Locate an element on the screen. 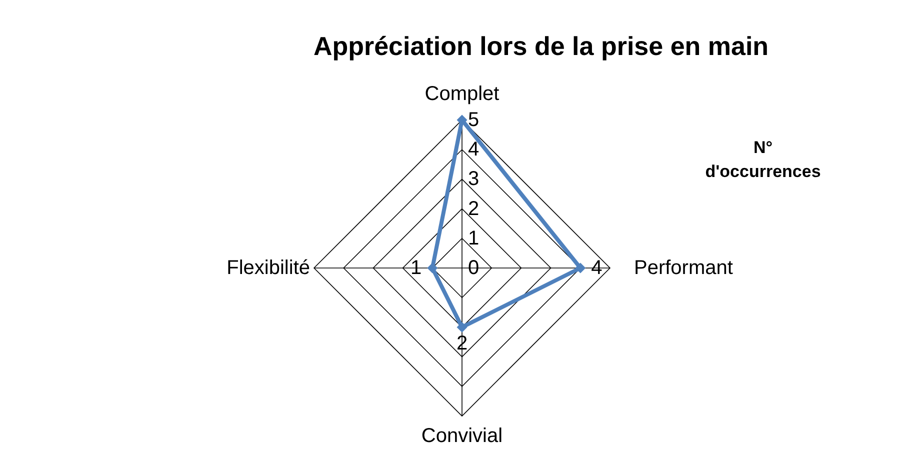 The width and height of the screenshot is (903, 468). spoke-label: Convivial is located at coordinates (462, 436).